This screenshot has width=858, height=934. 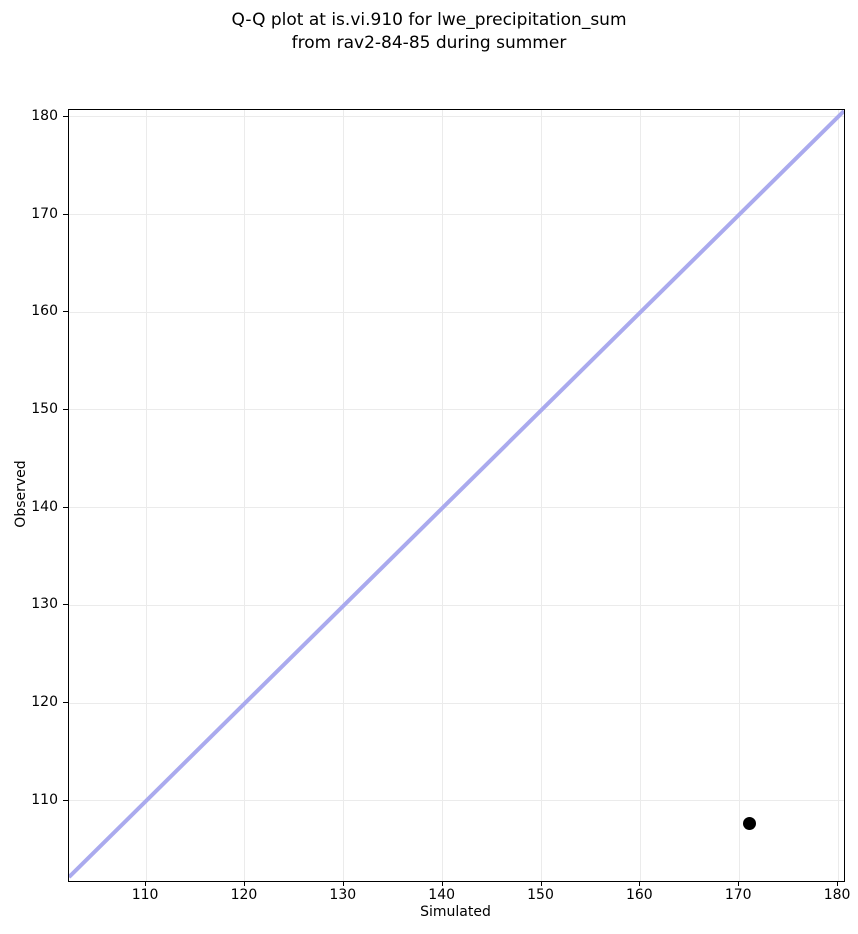 I want to click on chart-title-line2: from rav2-84-85 during summer, so click(x=429, y=43).